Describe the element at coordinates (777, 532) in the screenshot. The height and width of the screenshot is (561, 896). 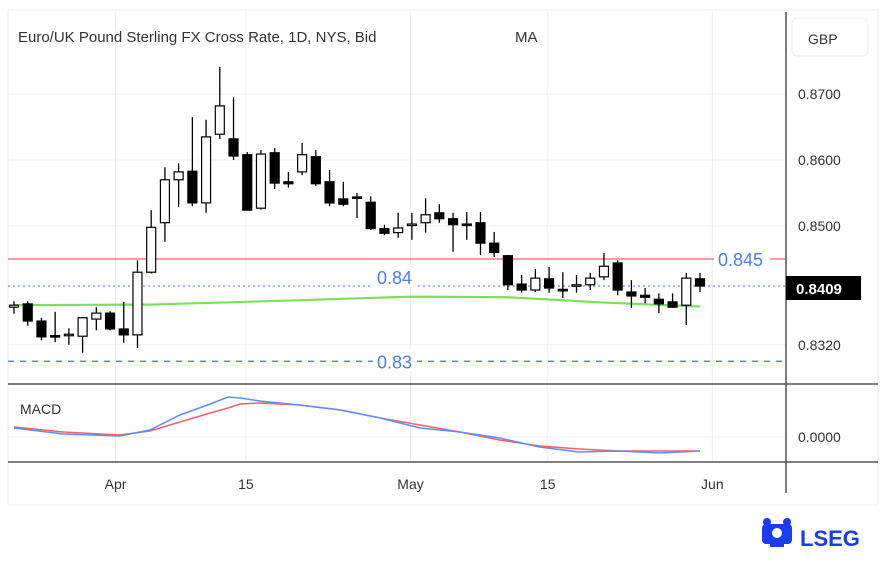
I see `crest-icon` at that location.